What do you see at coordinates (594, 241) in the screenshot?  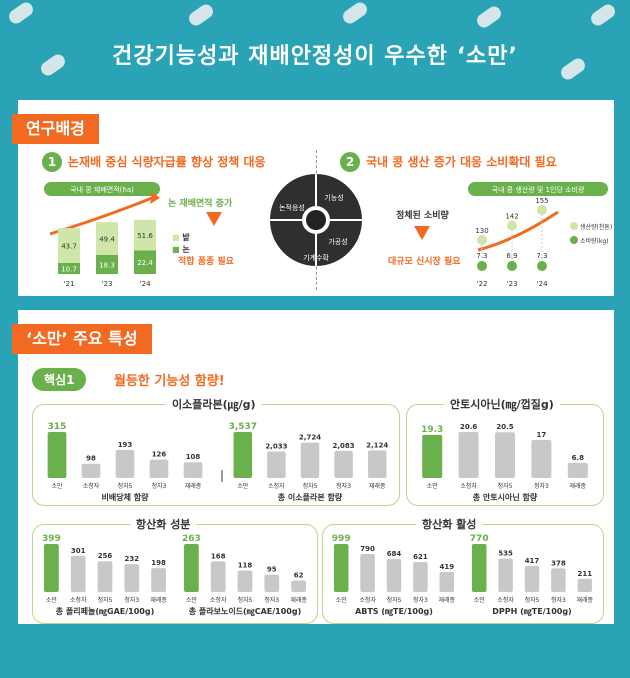 I see `legend-label: 소비량(kg)` at bounding box center [594, 241].